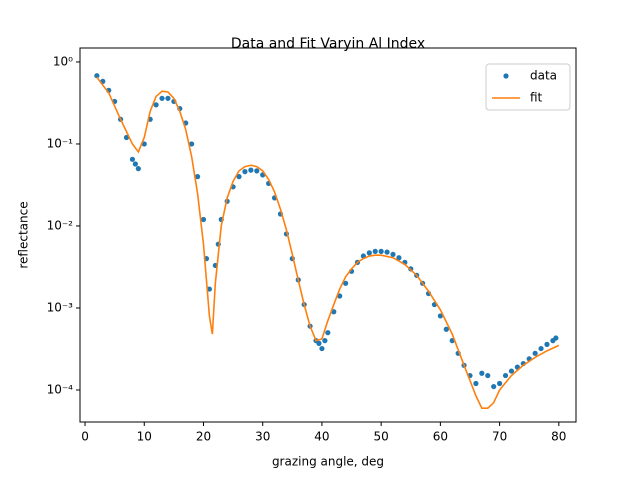 The image size is (640, 478). What do you see at coordinates (321, 437) in the screenshot?
I see `x-tick-label: 40` at bounding box center [321, 437].